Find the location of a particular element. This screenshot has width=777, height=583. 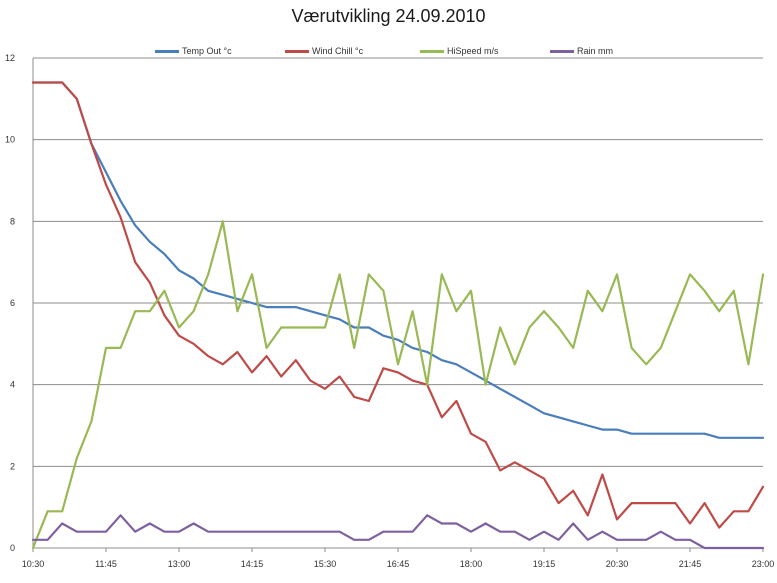

legend-item: Temp Out °c is located at coordinates (193, 51).